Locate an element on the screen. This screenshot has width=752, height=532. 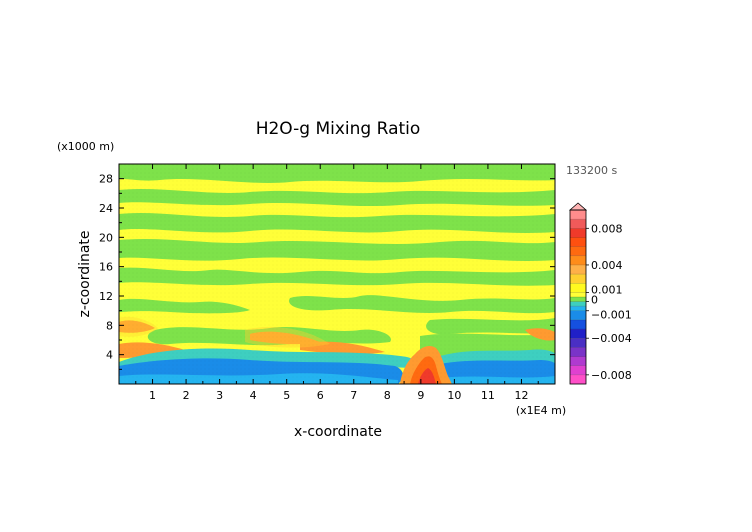
x-tick-label: 10 is located at coordinates (454, 395).